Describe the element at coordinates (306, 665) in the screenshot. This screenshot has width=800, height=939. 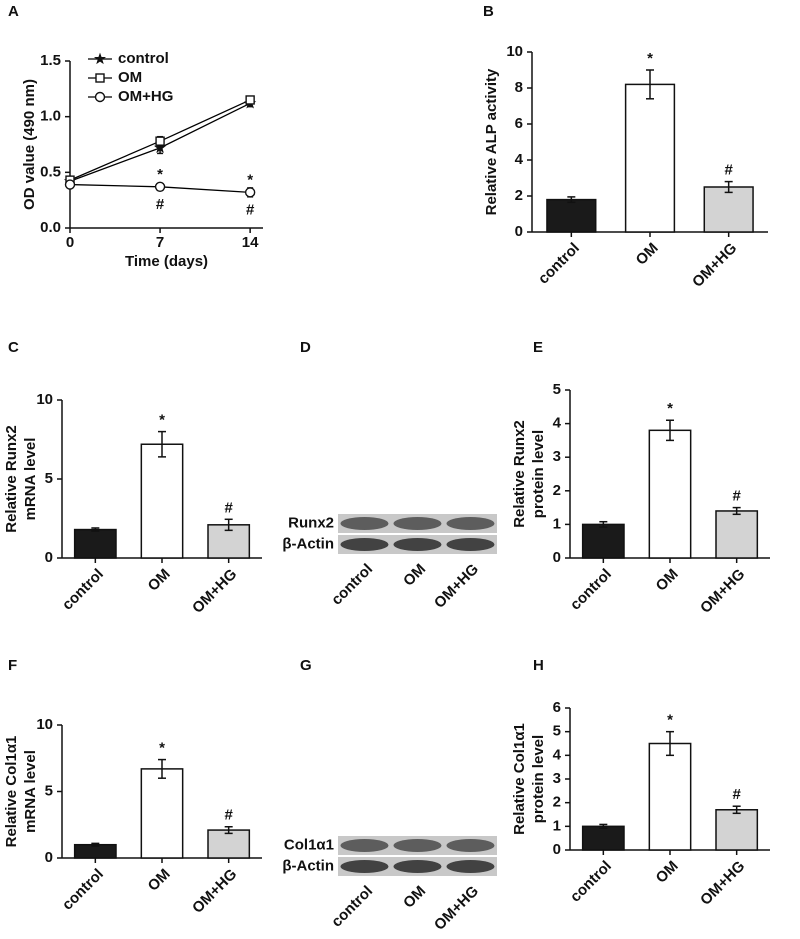
I see `panel-label: G` at that location.